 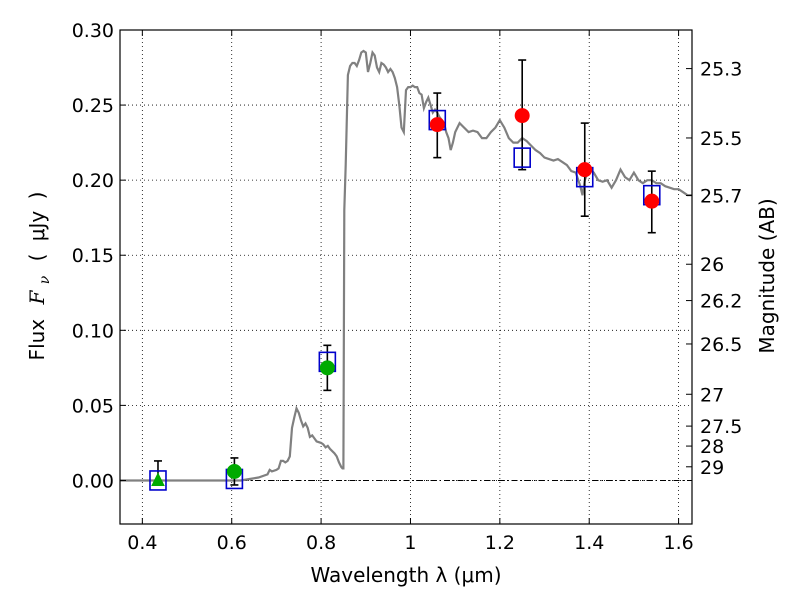 I want to click on x-tick-label: 1, so click(x=410, y=543).